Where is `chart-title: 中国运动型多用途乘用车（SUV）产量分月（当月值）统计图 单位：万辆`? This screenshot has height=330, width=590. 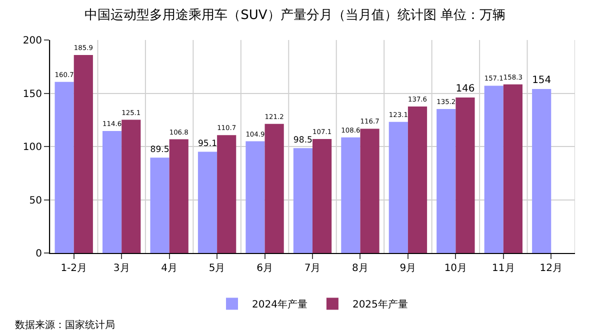 chart-title: 中国运动型多用途乘用车（SUV）产量分月（当月值）统计图 单位：万辆 is located at coordinates (295, 15).